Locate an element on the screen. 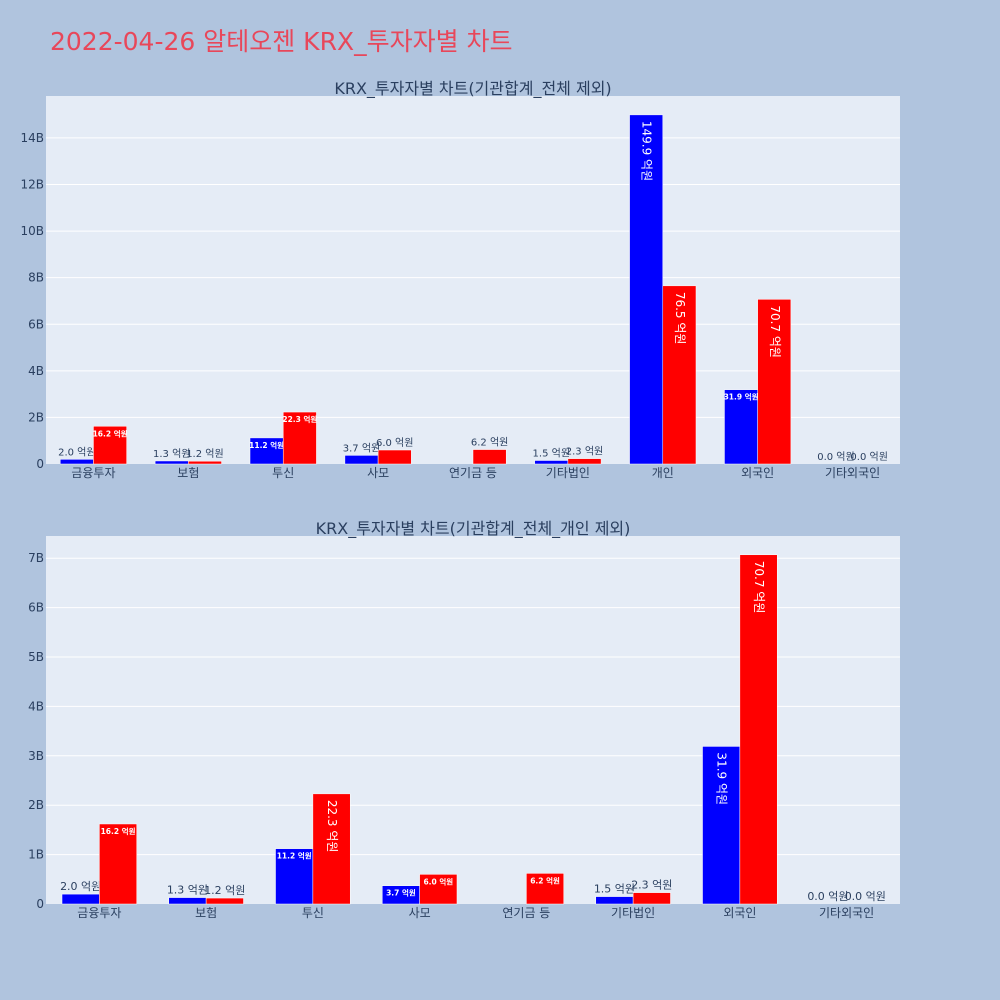 This screenshot has width=1000, height=1000. y-tick-label: 7B is located at coordinates (36, 558).